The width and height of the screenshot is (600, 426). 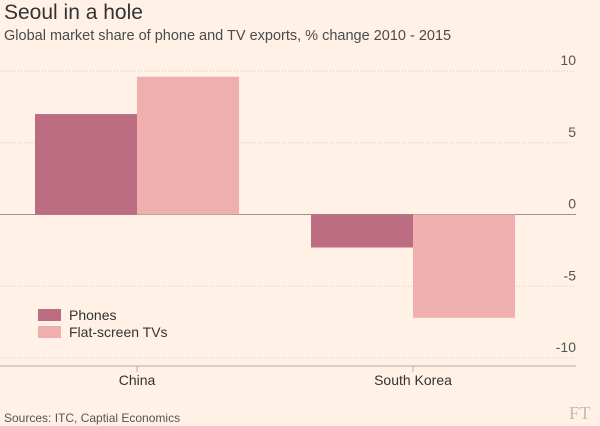 What do you see at coordinates (413, 380) in the screenshot?
I see `x-category-label: South Korea` at bounding box center [413, 380].